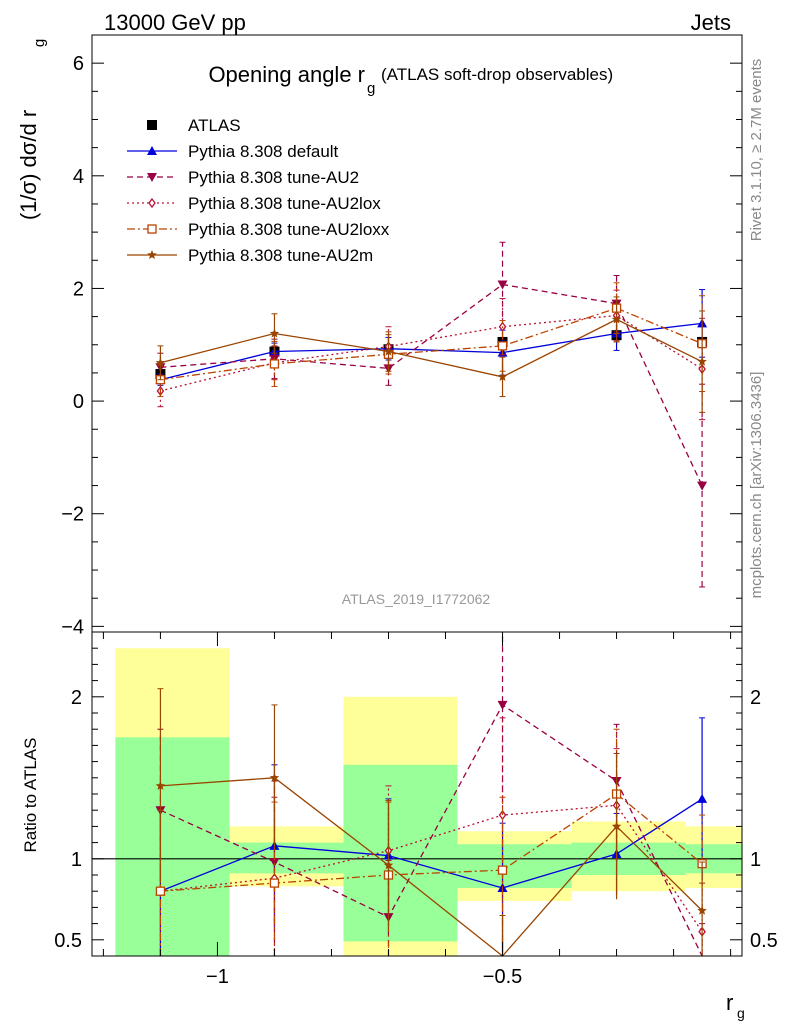  Describe the element at coordinates (755, 698) in the screenshot. I see `ratio-y-tick-label-right: 2` at that location.